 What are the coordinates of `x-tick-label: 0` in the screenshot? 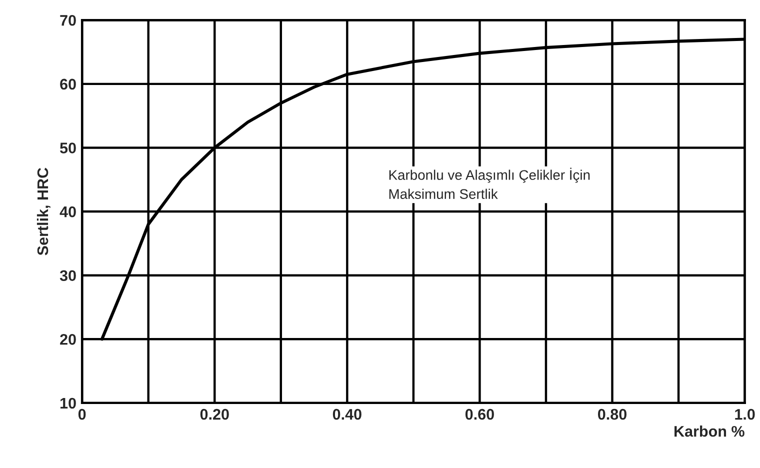 It's located at (82, 414).